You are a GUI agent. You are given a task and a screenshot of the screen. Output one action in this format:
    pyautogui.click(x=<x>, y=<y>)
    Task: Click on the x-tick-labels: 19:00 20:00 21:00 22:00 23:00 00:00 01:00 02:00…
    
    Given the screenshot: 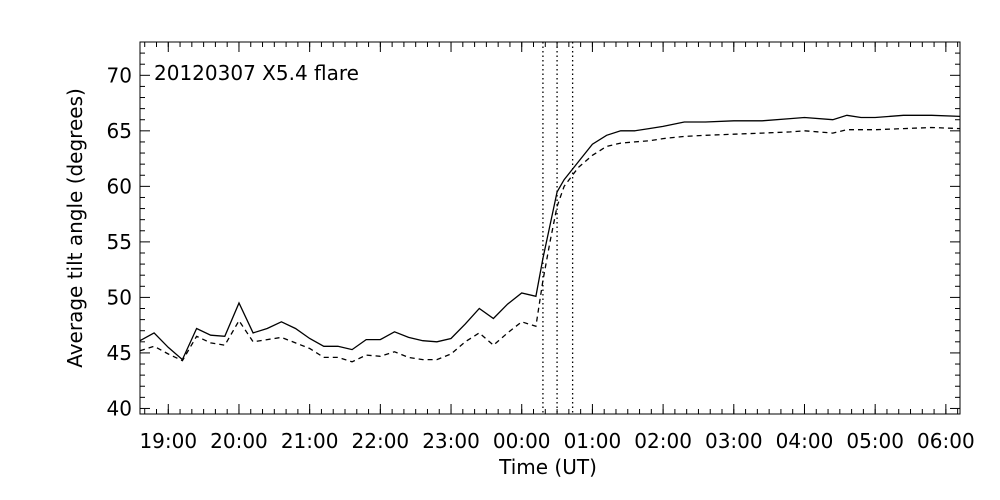 What is the action you would take?
    pyautogui.click(x=556, y=441)
    